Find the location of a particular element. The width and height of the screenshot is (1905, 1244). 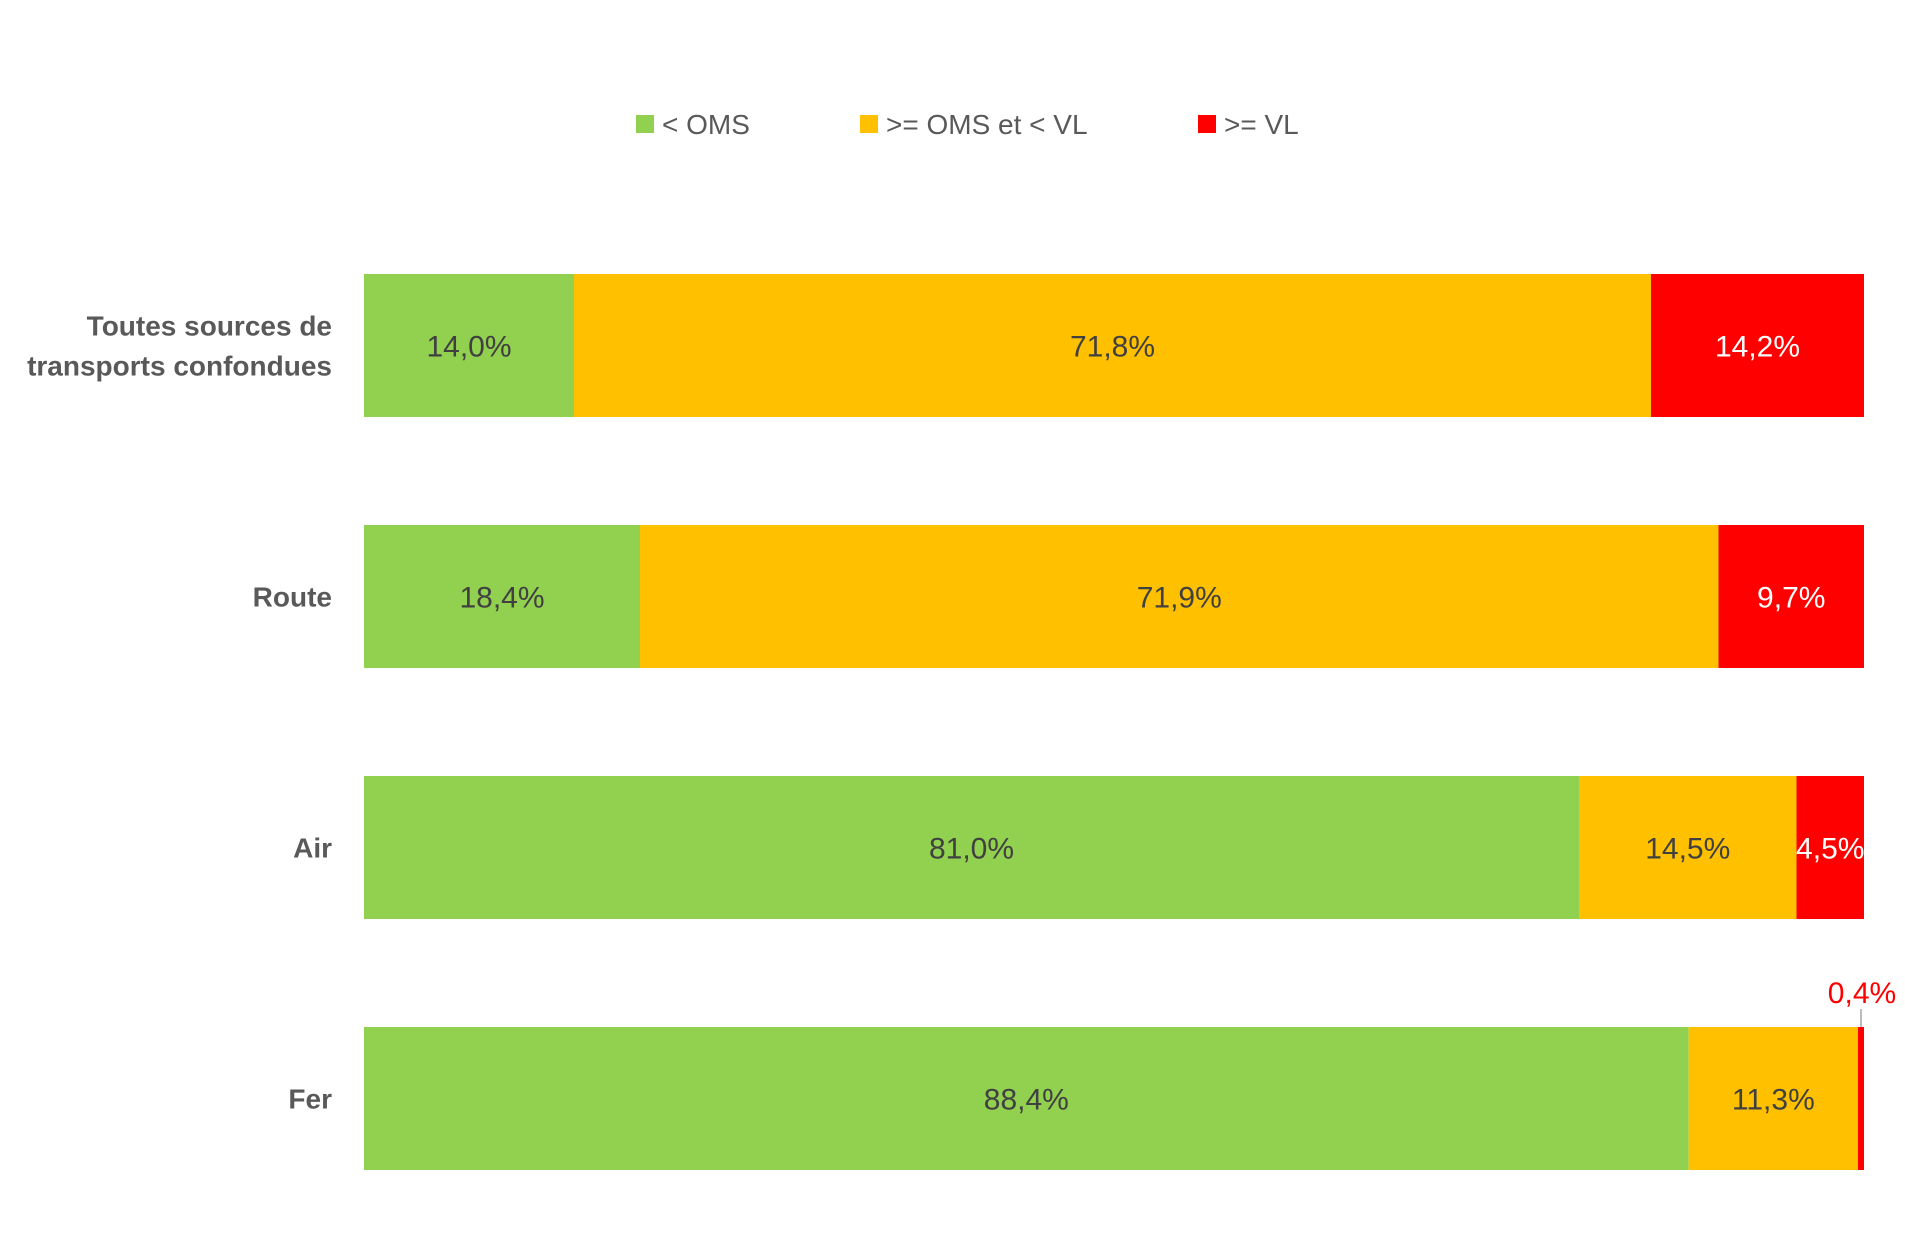

data-label-air-2: 14,5% is located at coordinates (1687, 849).